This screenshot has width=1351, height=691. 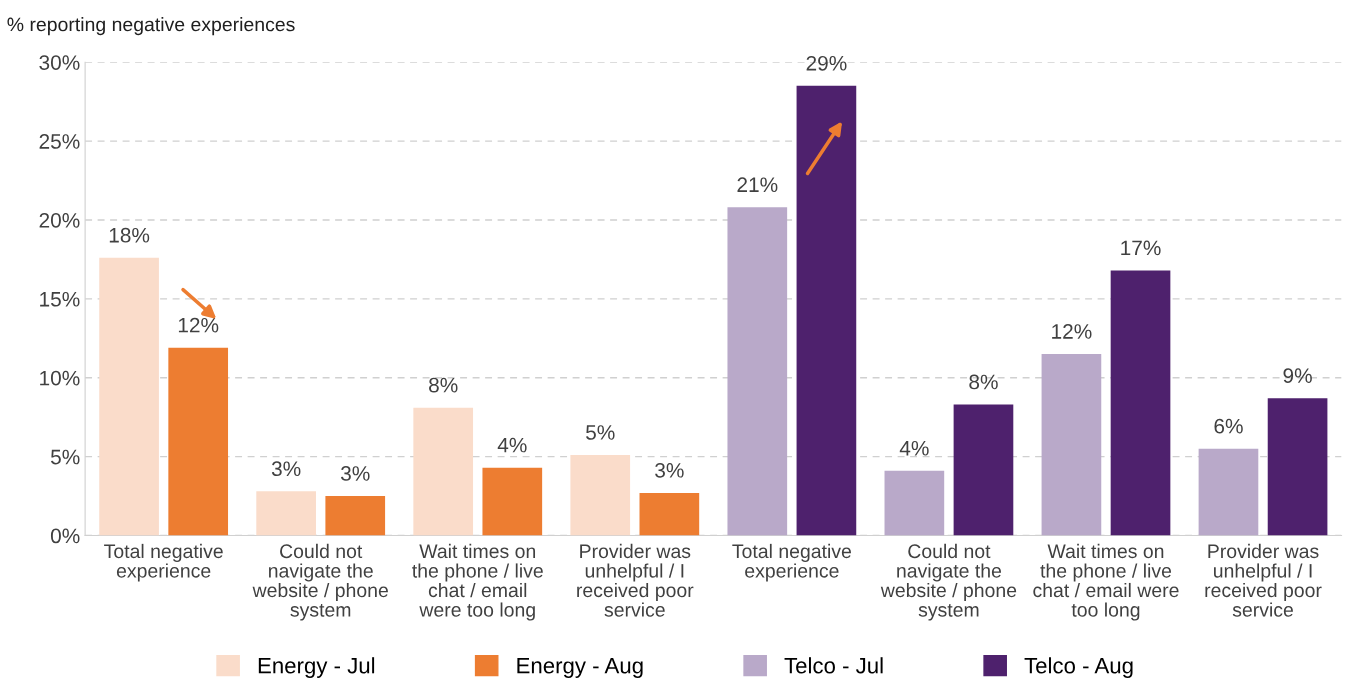 I want to click on y-axis-title: % reporting negative experiences, so click(x=151, y=26).